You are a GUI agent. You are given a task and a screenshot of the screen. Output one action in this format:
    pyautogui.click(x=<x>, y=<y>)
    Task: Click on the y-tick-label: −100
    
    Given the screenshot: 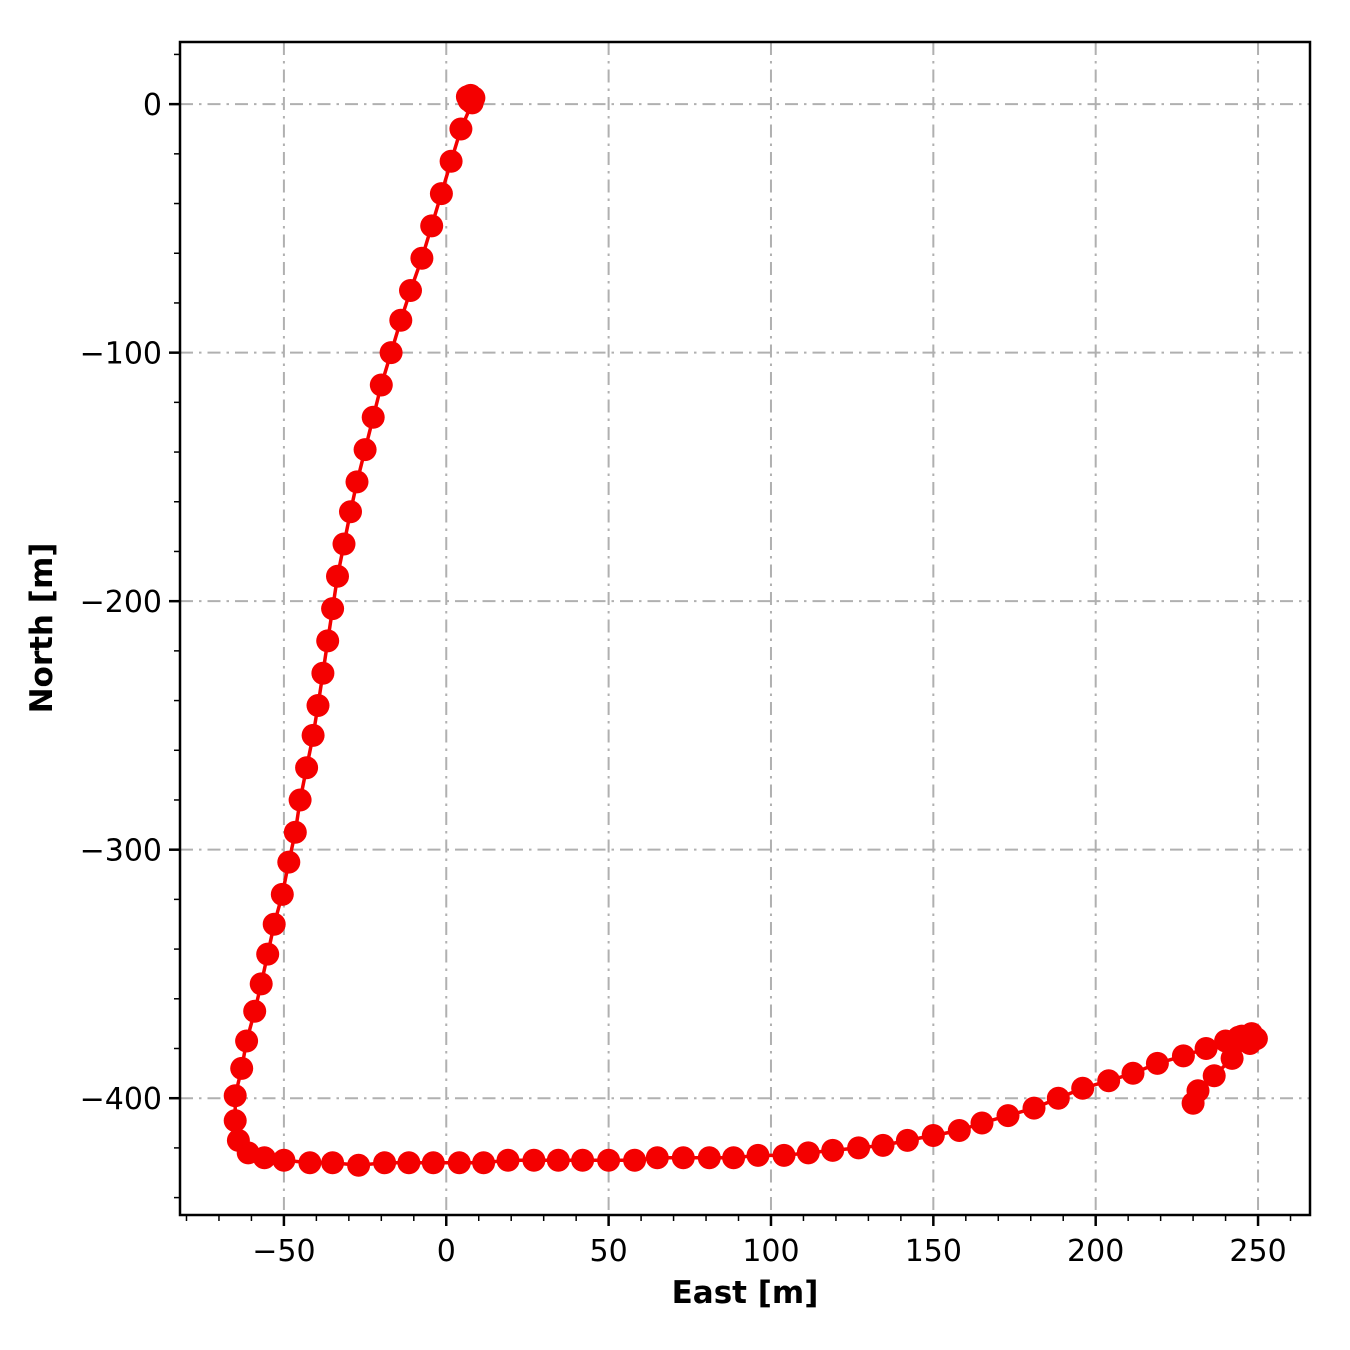 What is the action you would take?
    pyautogui.click(x=121, y=354)
    